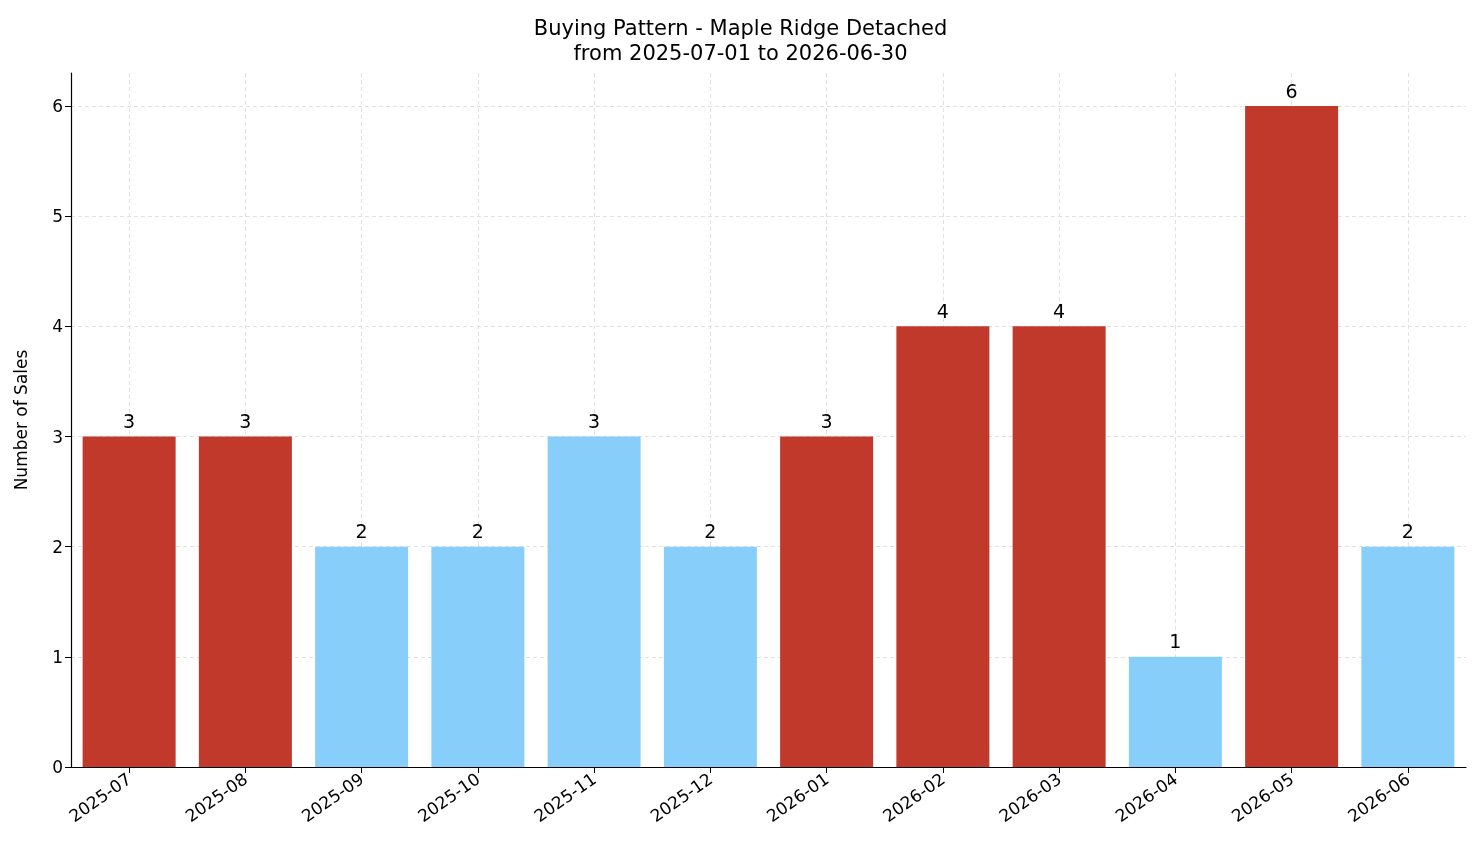 The image size is (1481, 863). I want to click on y-tick-label: 4, so click(57, 326).